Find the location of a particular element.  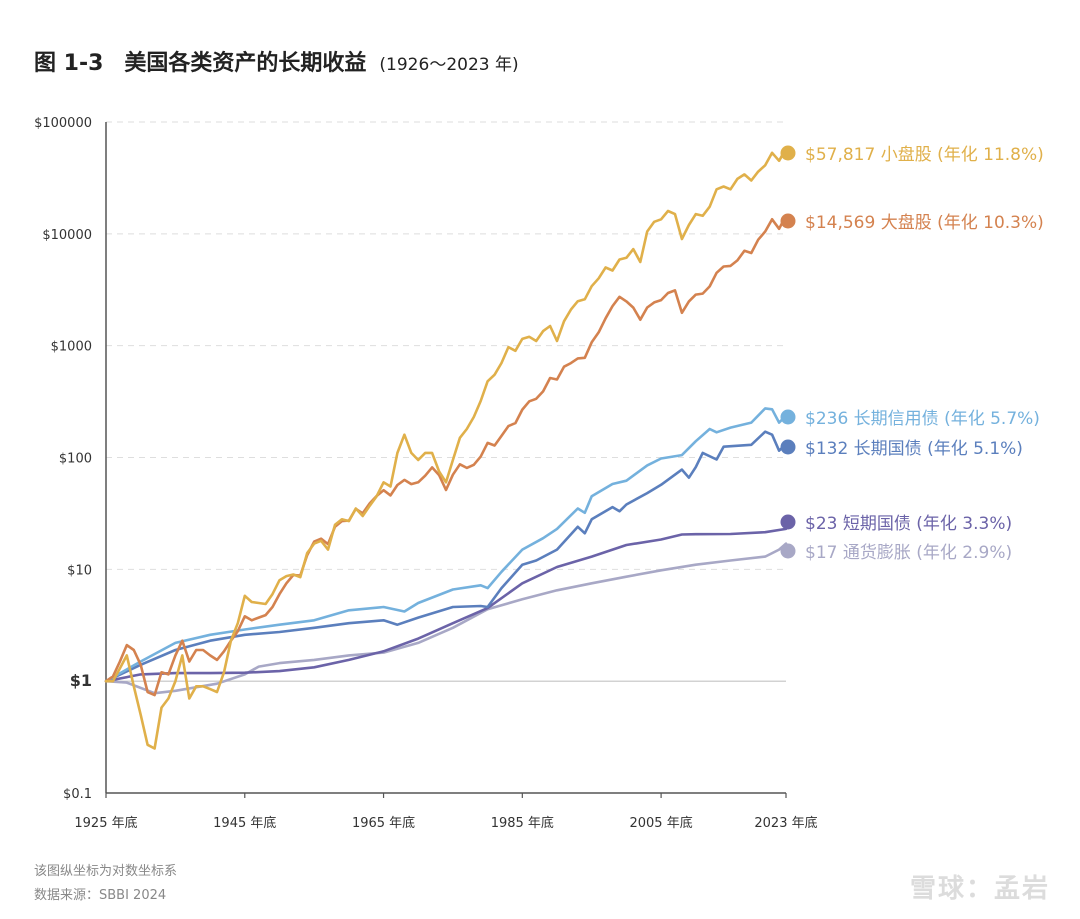

series-line-短期国债 is located at coordinates (446, 605).